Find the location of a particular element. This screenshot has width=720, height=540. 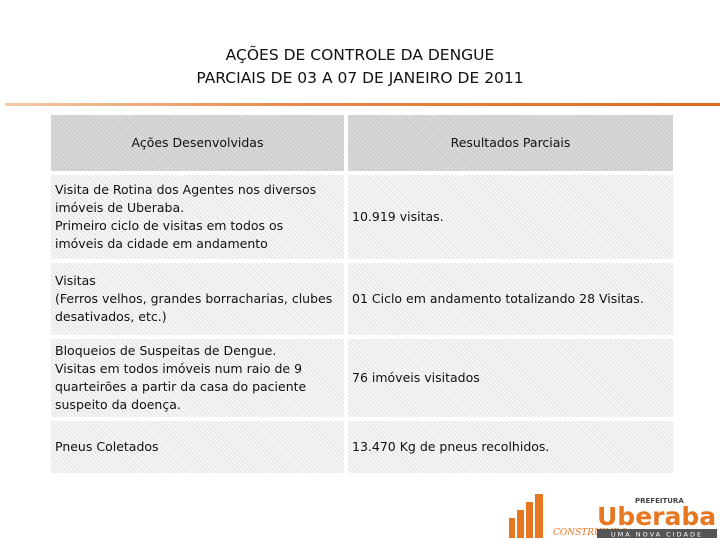

divider is located at coordinates (362, 104).